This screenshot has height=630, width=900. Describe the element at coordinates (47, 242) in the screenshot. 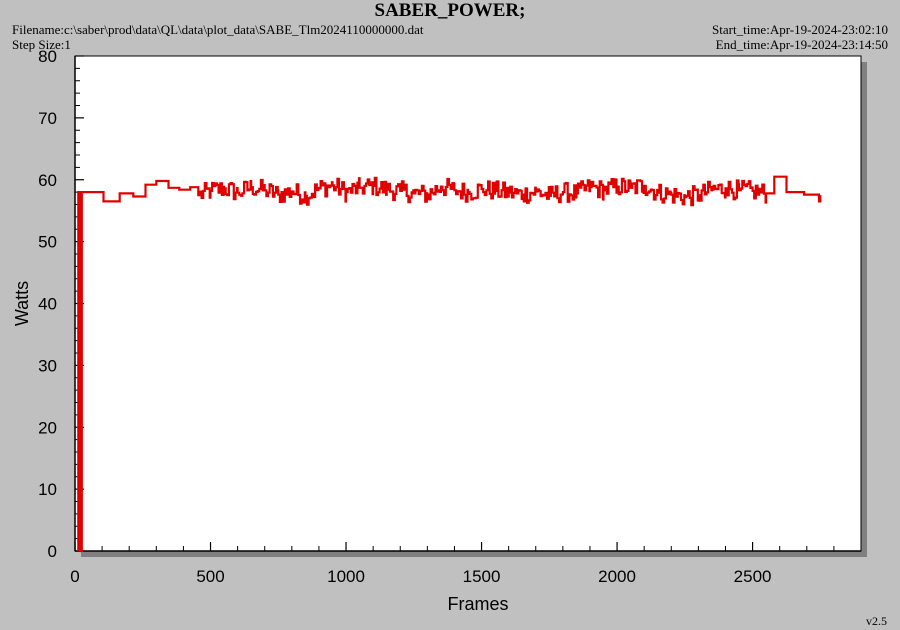

I see `y-tick-label: 50` at that location.